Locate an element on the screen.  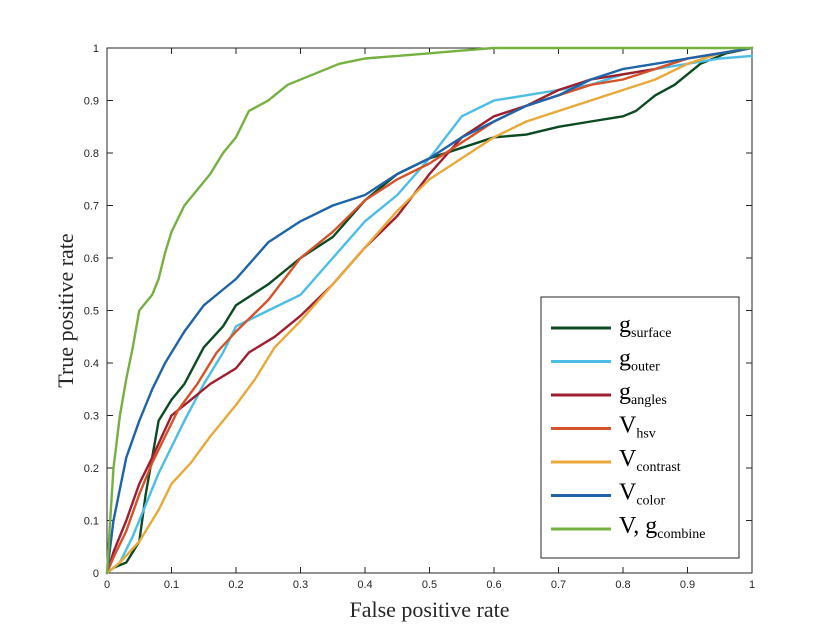
legend-label-contrast: Vcontrast is located at coordinates (650, 460).